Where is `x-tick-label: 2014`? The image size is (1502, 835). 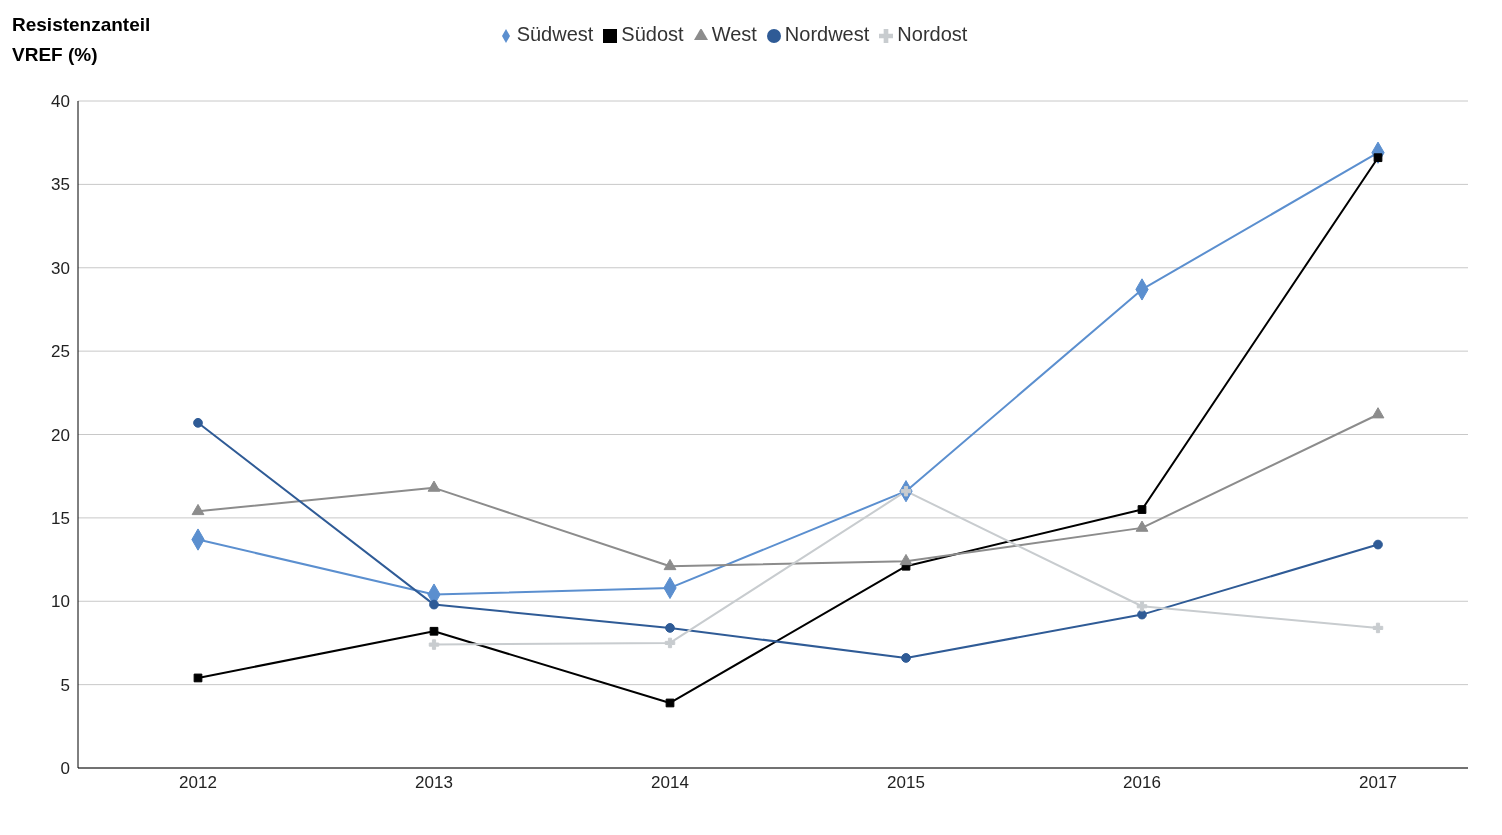 x-tick-label: 2014 is located at coordinates (670, 783).